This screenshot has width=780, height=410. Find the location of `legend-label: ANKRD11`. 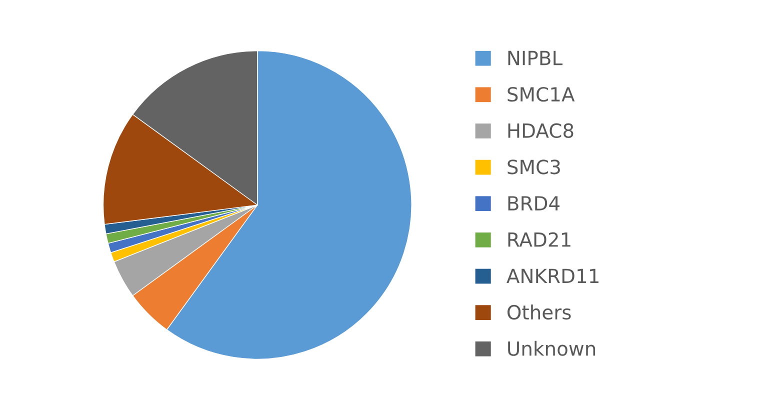

legend-label: ANKRD11 is located at coordinates (552, 276).